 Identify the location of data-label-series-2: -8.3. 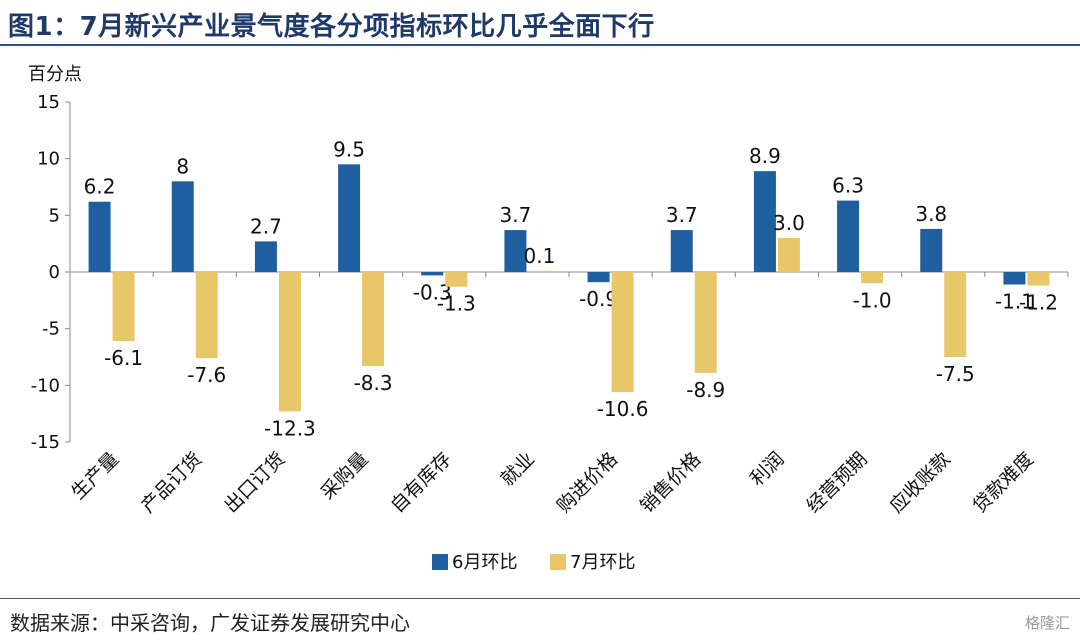
(373, 383).